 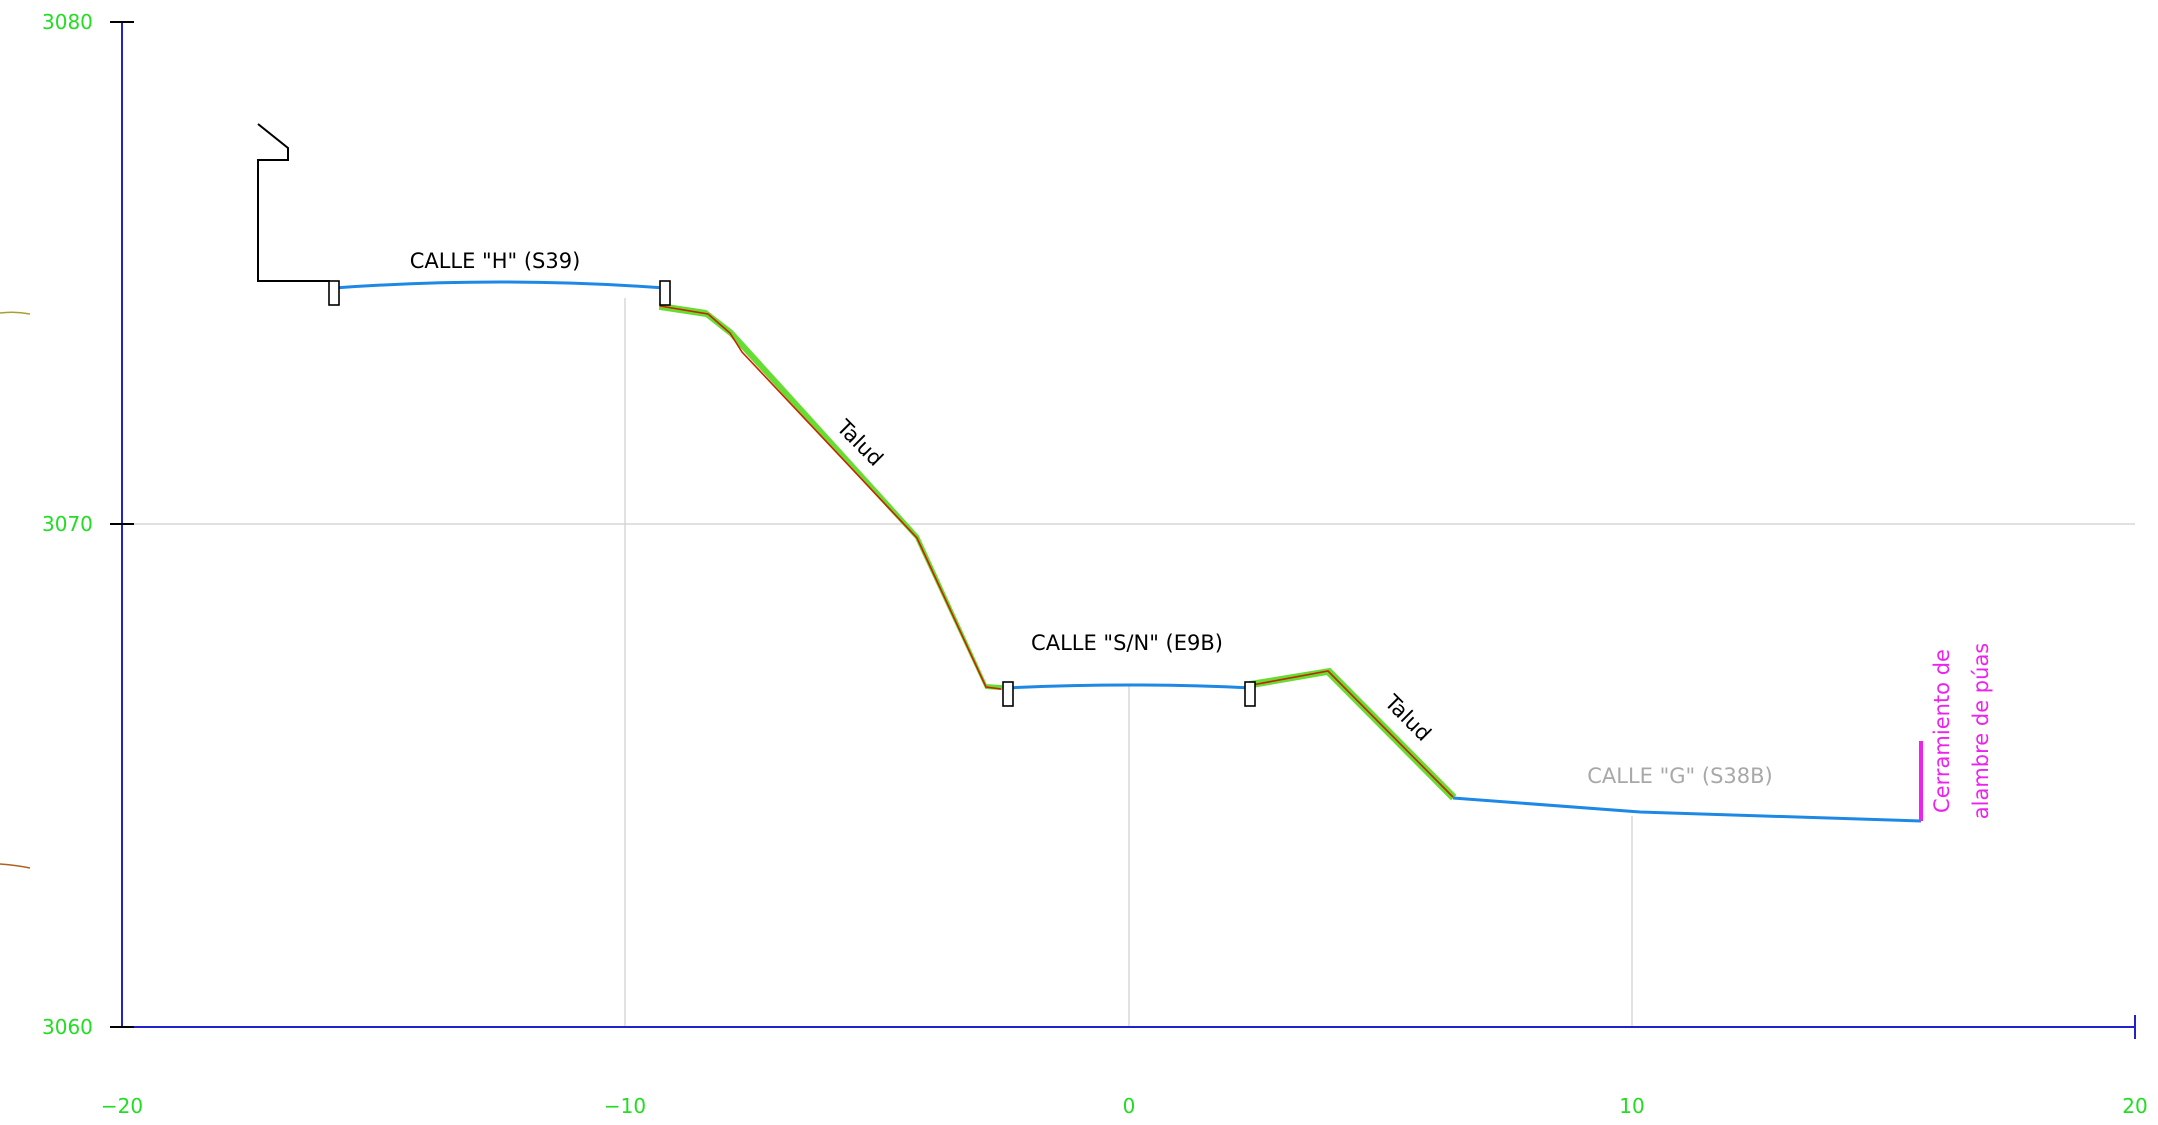 What do you see at coordinates (1008, 694) in the screenshot?
I see `curb-calle-sn-left` at bounding box center [1008, 694].